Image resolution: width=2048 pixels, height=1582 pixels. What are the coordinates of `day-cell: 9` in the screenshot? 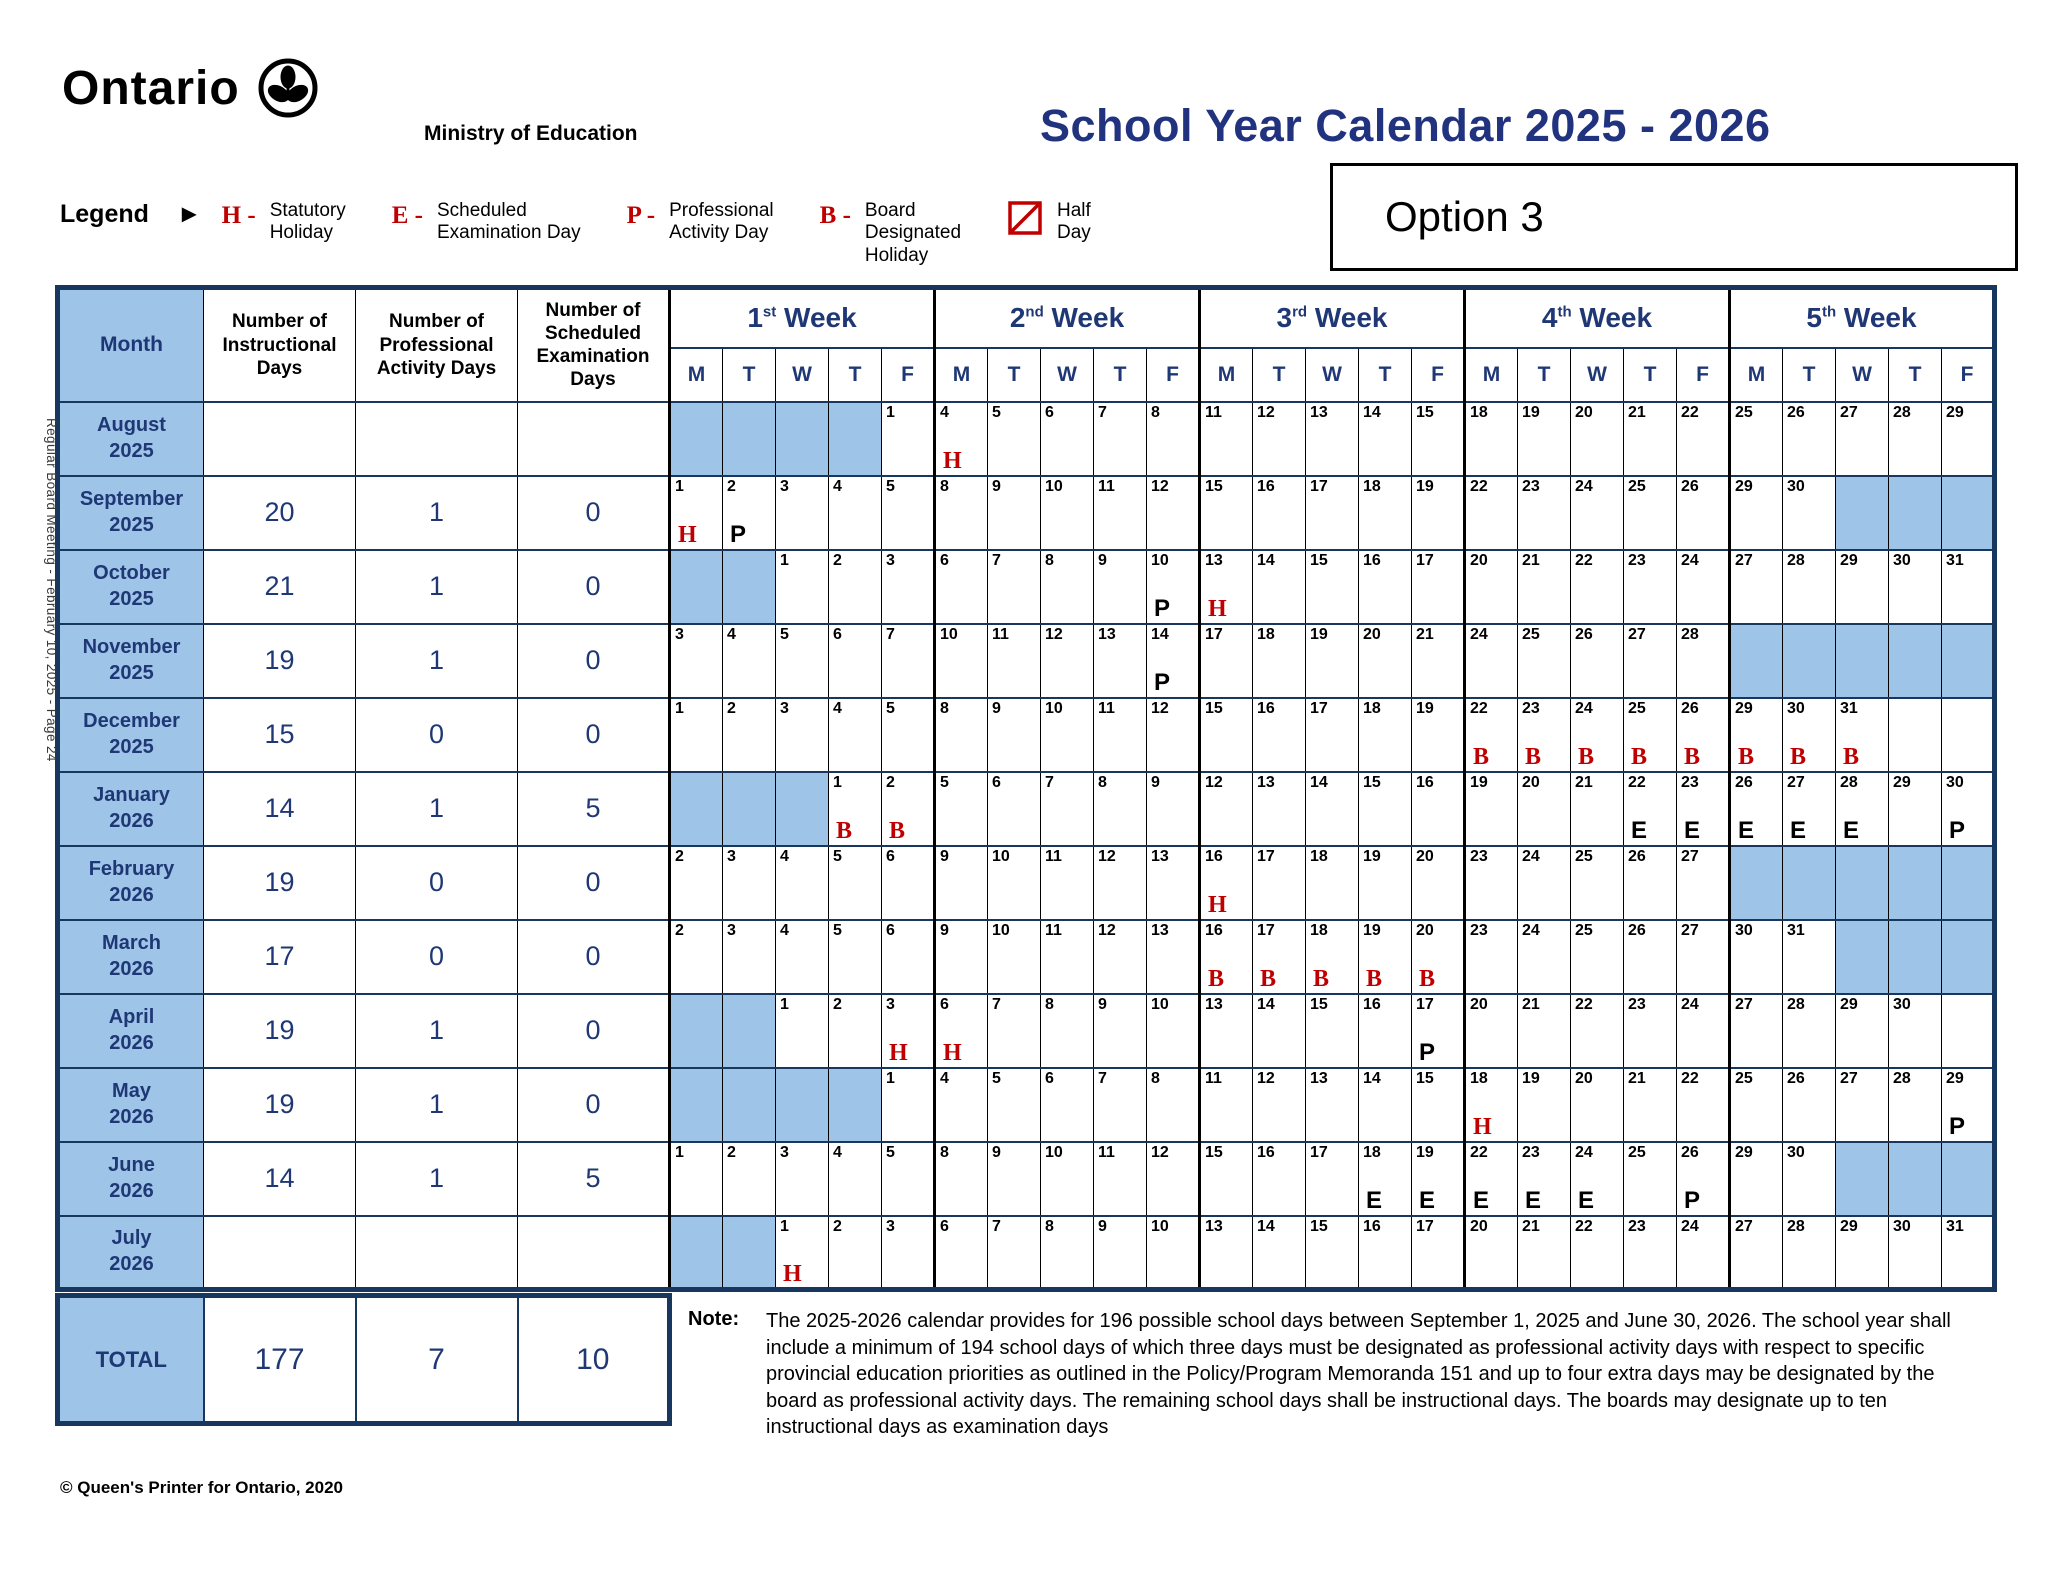 It's located at (1120, 1030).